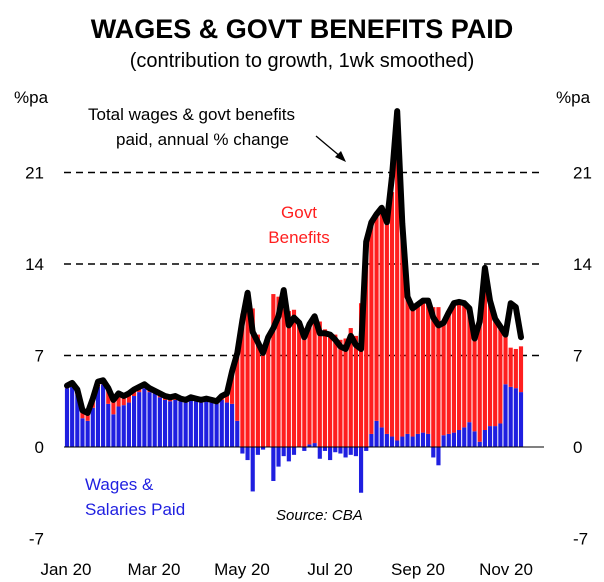 Image resolution: width=604 pixels, height=582 pixels. What do you see at coordinates (31, 97) in the screenshot?
I see `y-axis-unit-left: %pa` at bounding box center [31, 97].